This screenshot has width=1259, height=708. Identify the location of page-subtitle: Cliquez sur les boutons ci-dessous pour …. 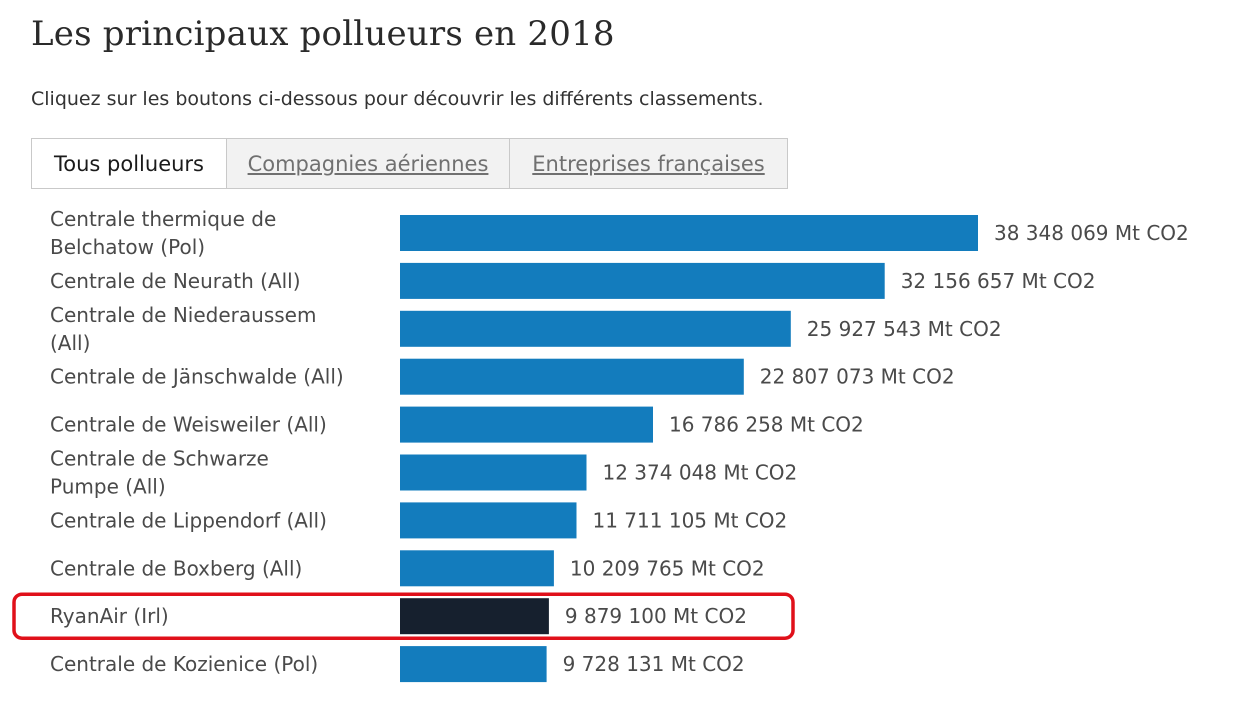
(397, 99).